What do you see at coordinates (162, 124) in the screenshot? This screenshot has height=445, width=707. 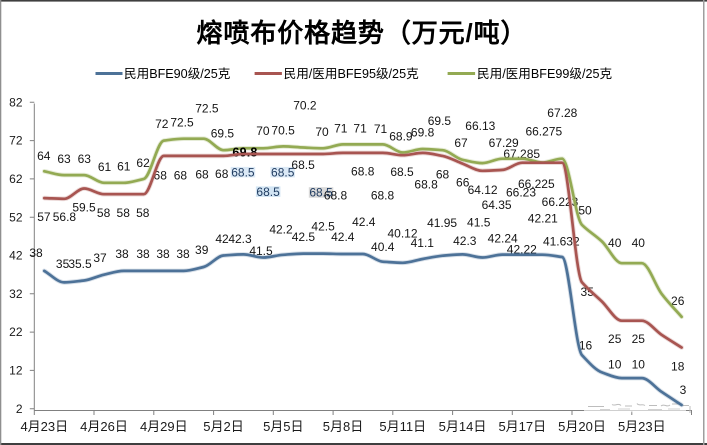 I see `svg-text: 72` at bounding box center [162, 124].